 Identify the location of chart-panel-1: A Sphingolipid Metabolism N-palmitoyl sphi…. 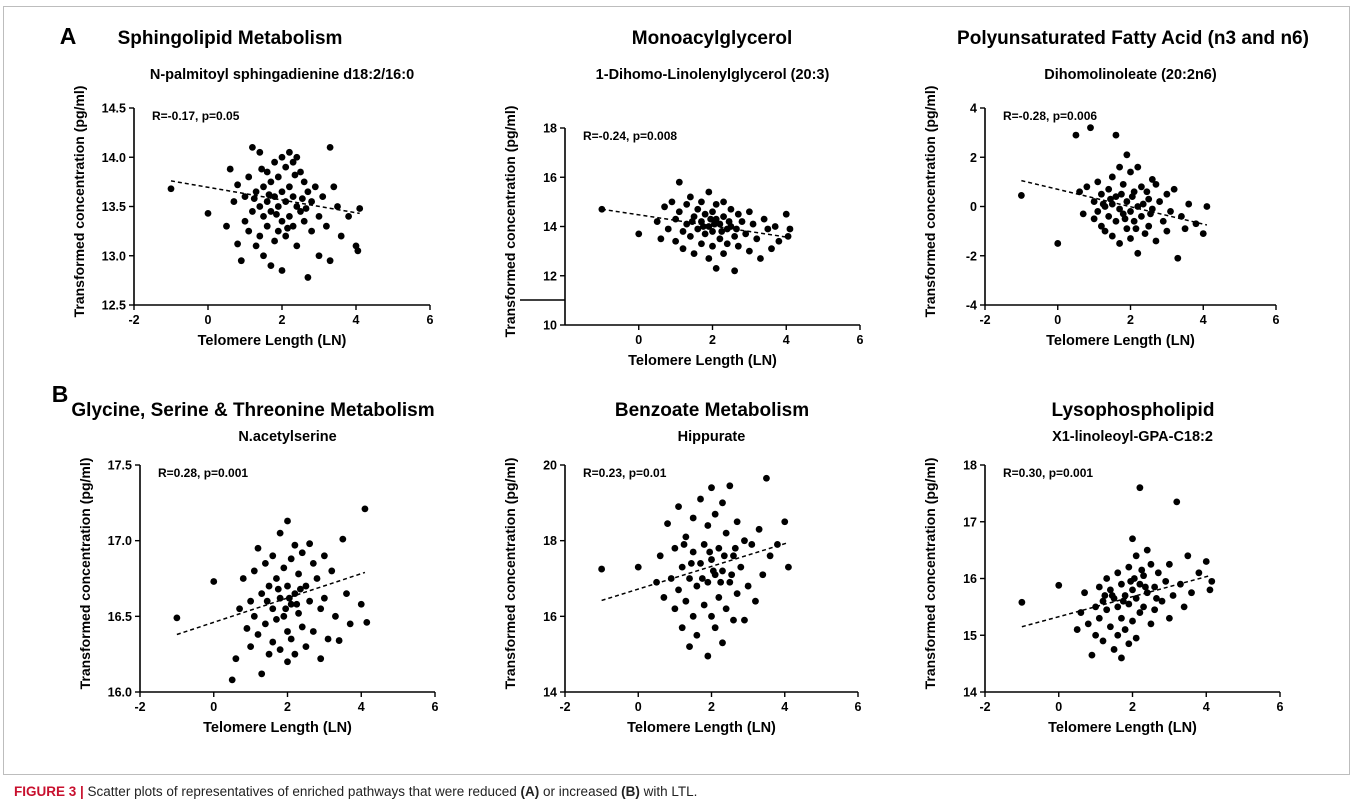
(247, 186).